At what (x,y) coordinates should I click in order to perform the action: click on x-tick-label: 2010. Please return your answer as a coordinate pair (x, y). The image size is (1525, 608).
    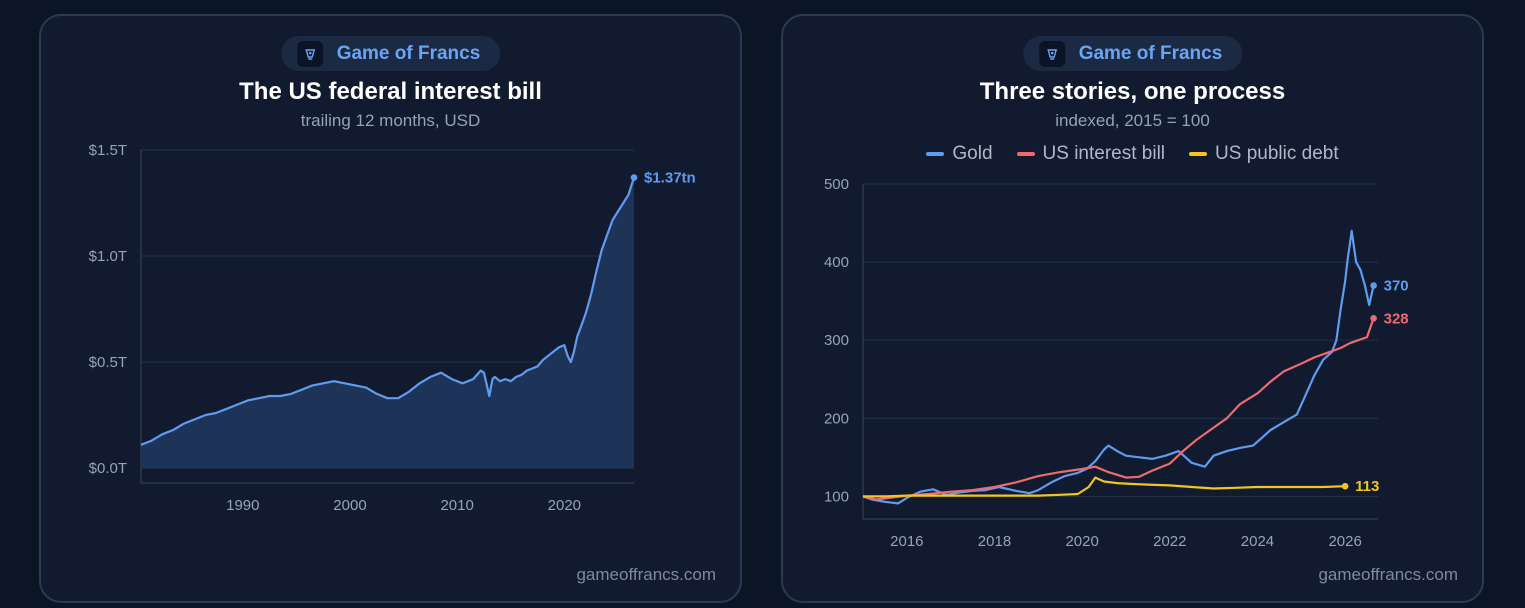
    Looking at the image, I should click on (456, 505).